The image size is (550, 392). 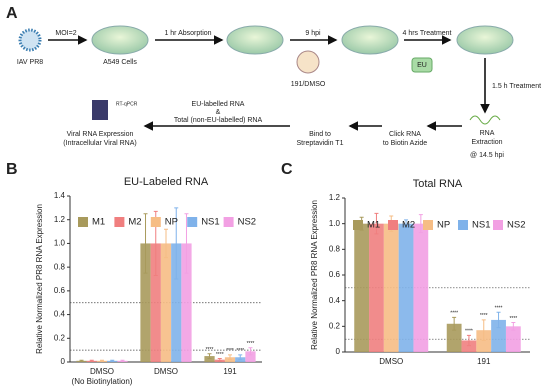 I want to click on label: Streptavidin T1, so click(x=320, y=143).